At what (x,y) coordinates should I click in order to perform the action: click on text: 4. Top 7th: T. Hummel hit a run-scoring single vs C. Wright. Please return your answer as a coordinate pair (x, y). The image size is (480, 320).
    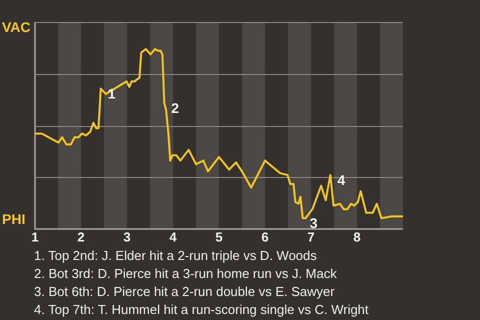
    Looking at the image, I should click on (201, 310).